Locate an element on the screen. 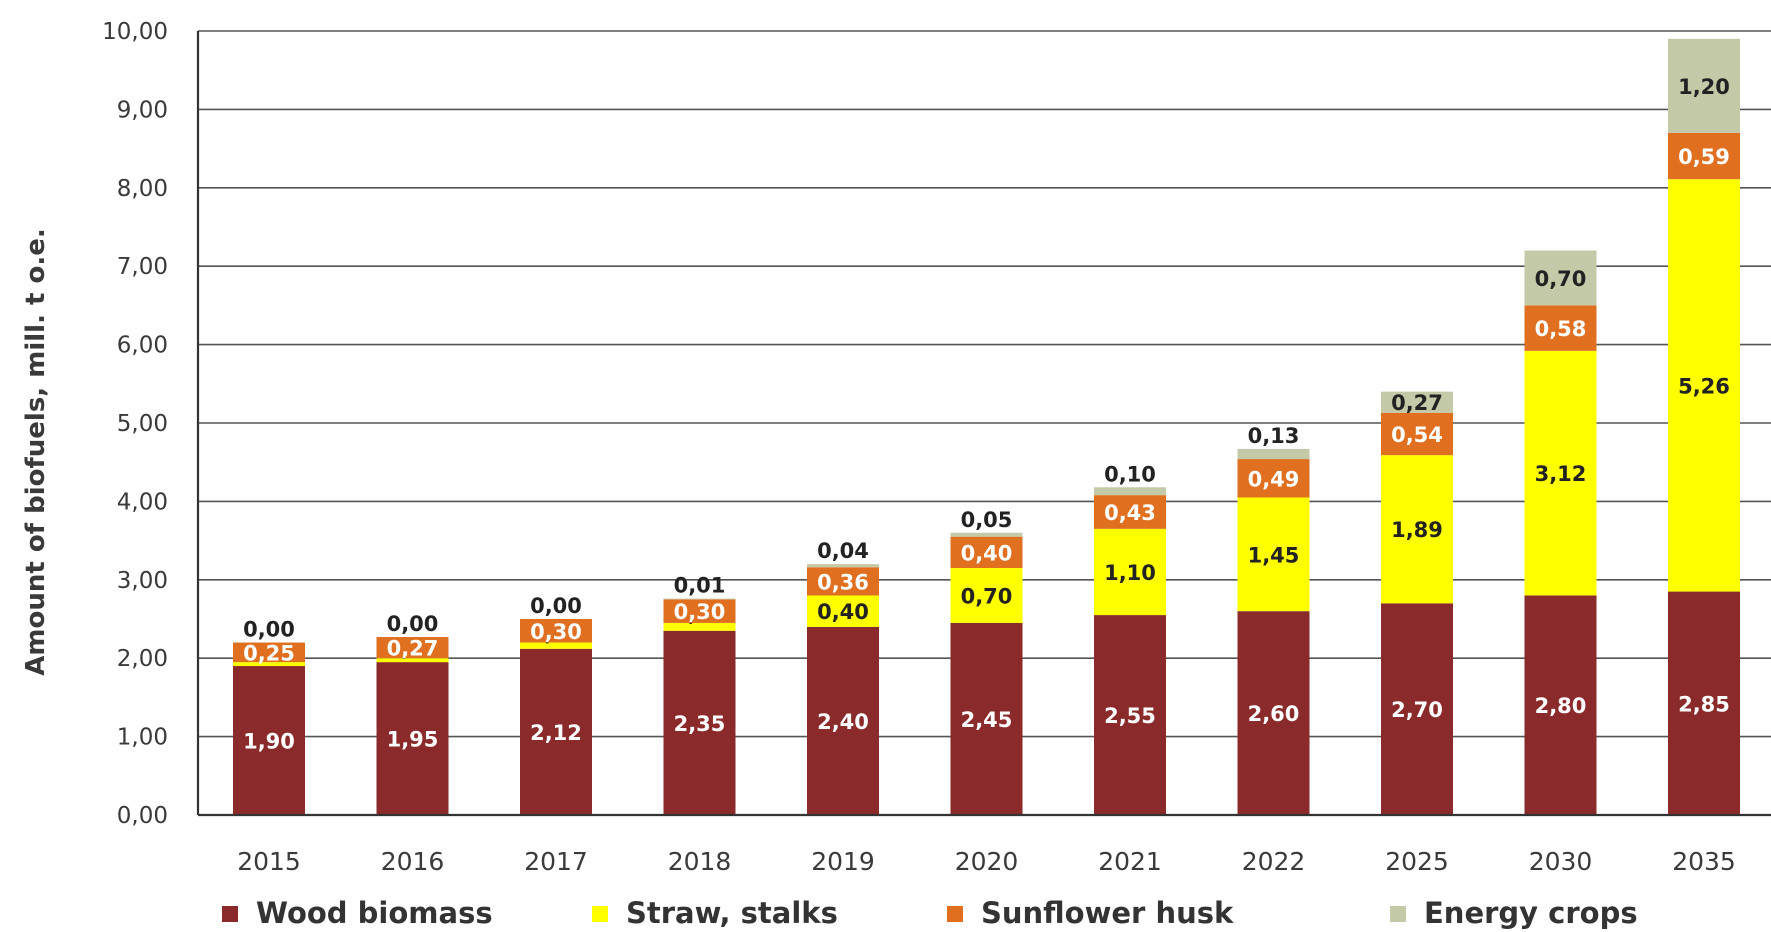 This screenshot has height=932, width=1771. x-tick-label: 2022 is located at coordinates (1274, 861).